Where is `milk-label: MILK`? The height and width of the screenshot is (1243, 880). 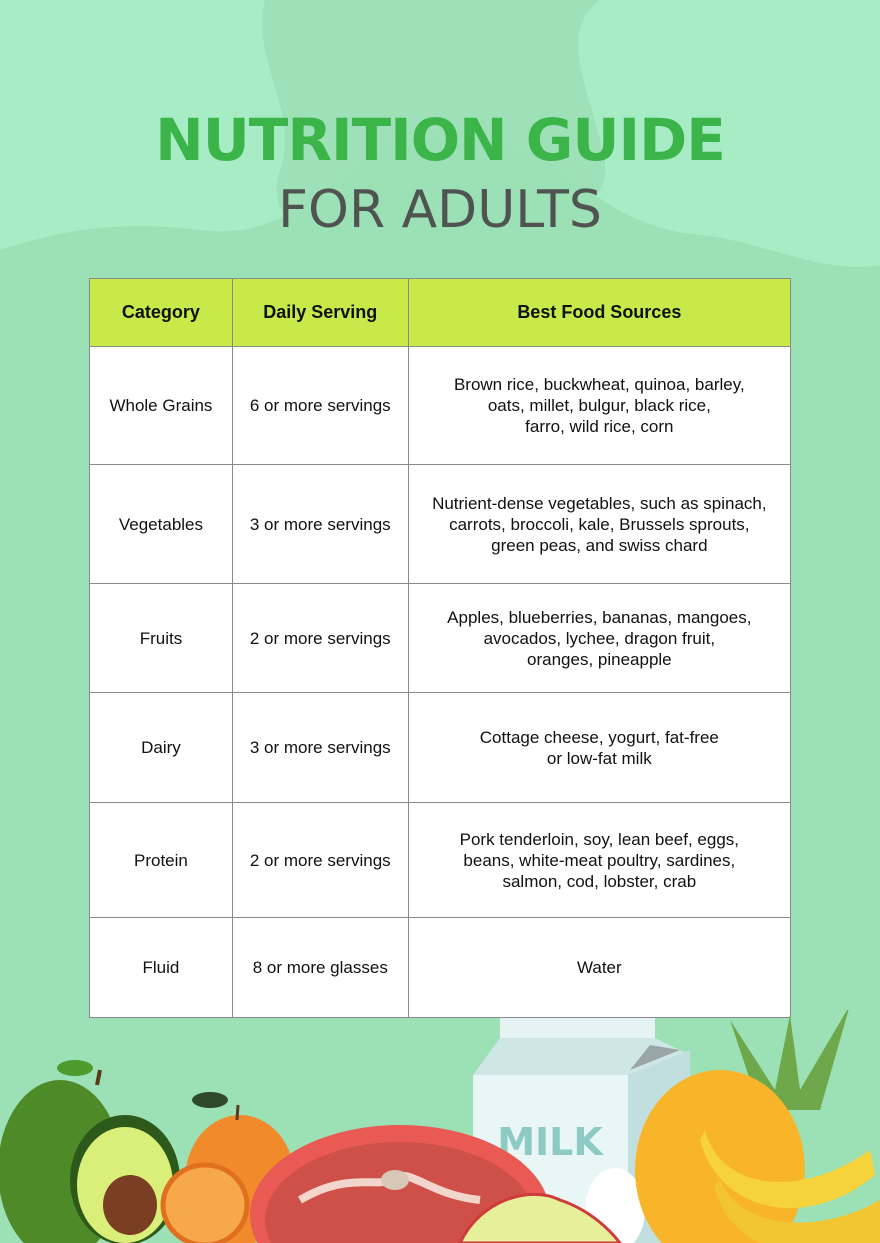
milk-label: MILK is located at coordinates (550, 1142).